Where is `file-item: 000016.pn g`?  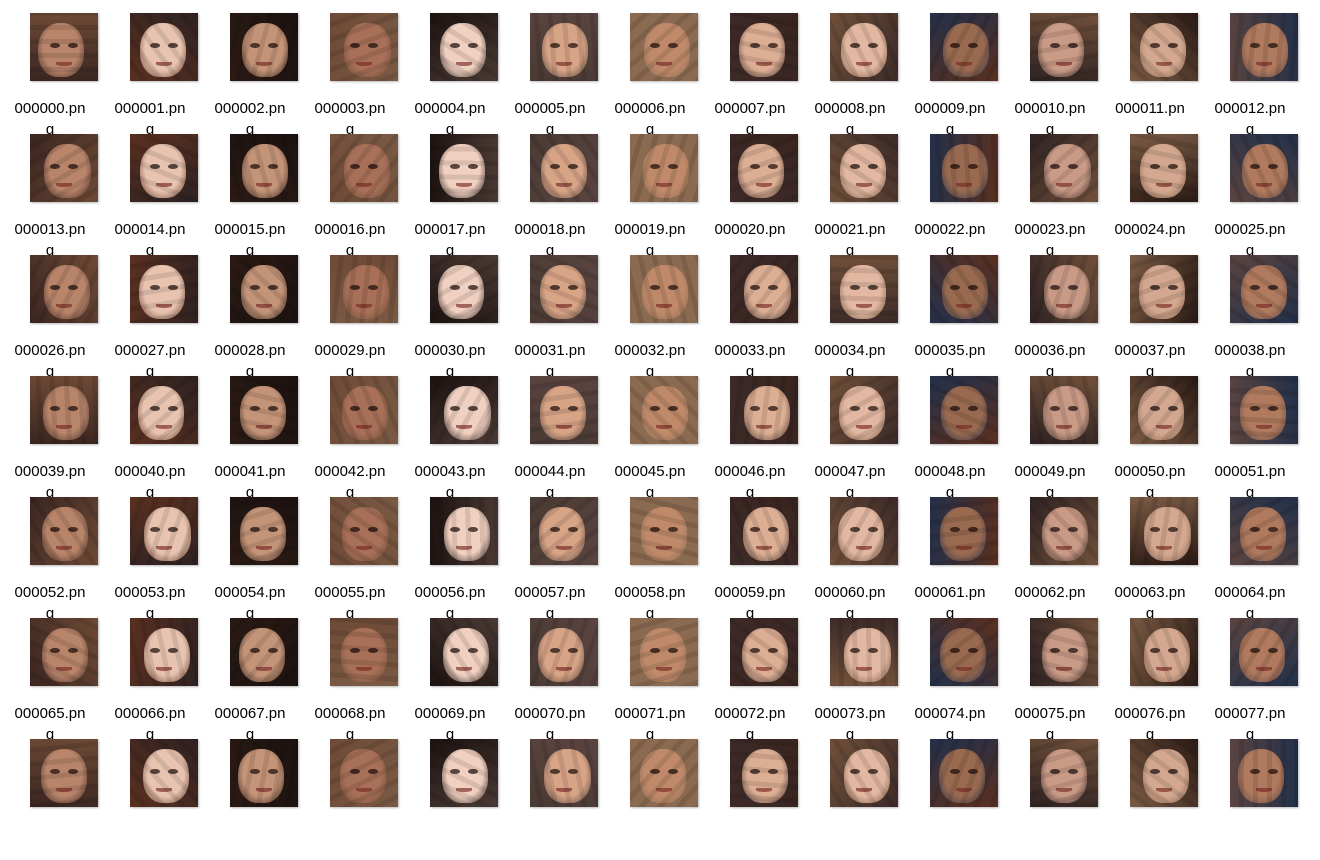
file-item: 000016.pn g is located at coordinates (350, 196).